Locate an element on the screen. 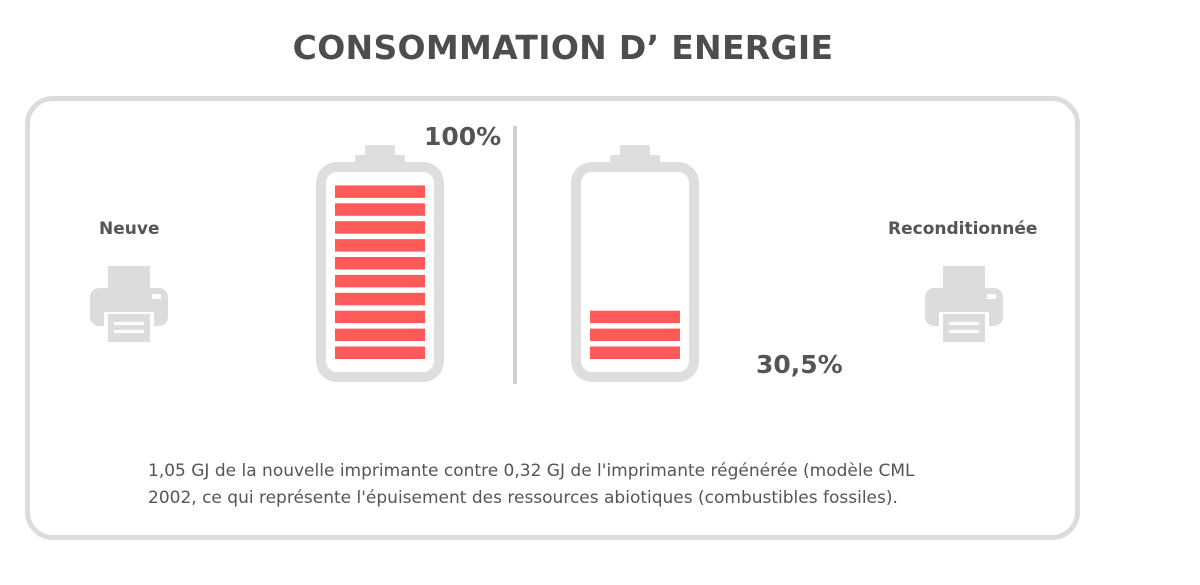 The width and height of the screenshot is (1200, 585). value-label-new: 100% is located at coordinates (463, 136).